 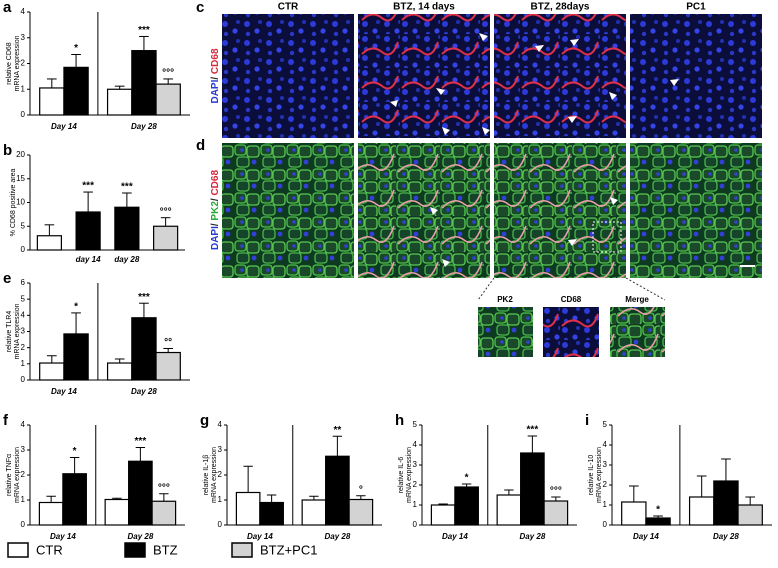 I want to click on panel-letter: c, so click(x=200, y=8).